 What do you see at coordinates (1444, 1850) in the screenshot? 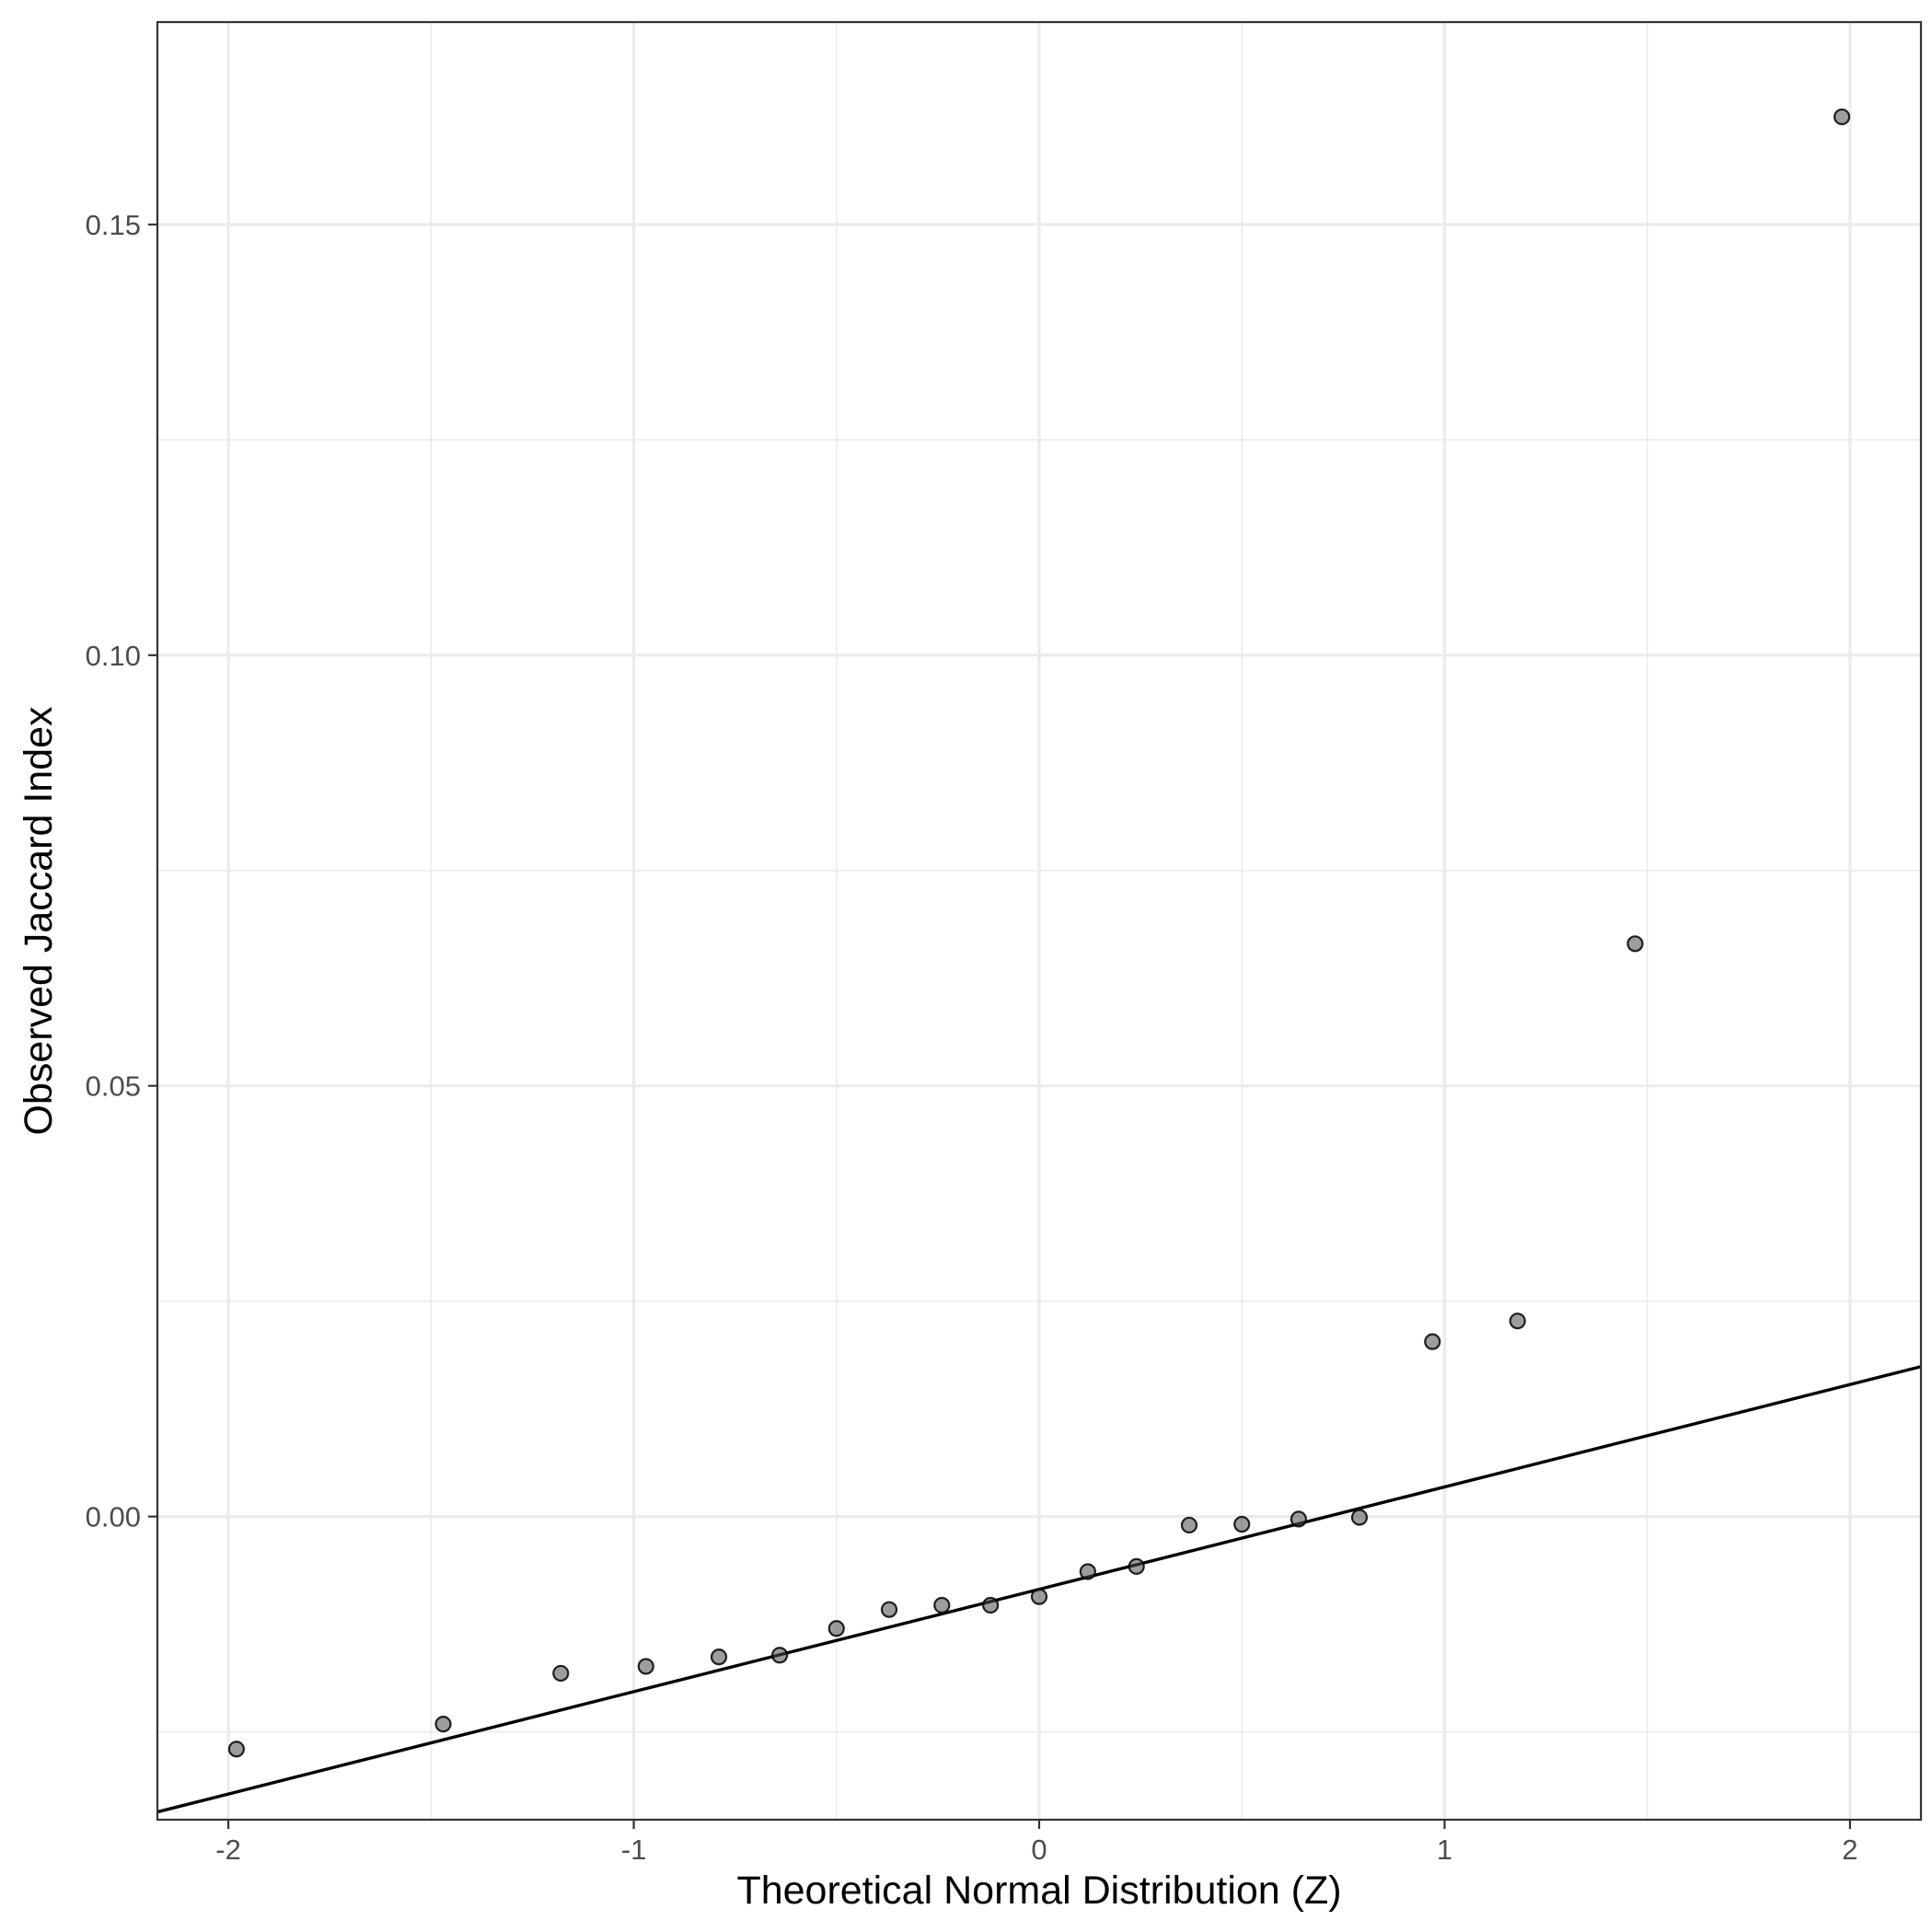
I see `x-tick-label: 1` at bounding box center [1444, 1850].